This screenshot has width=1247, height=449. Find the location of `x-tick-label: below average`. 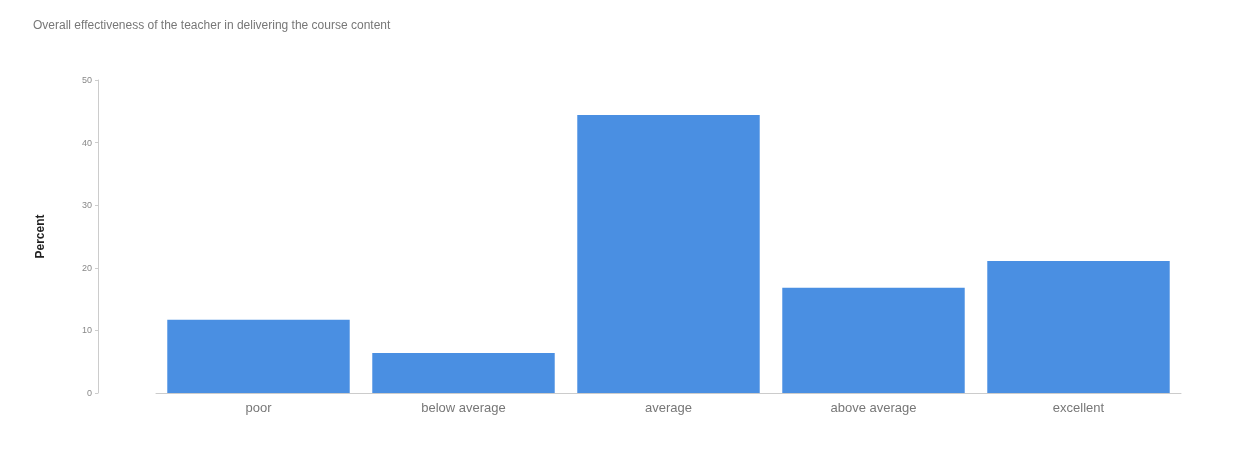

x-tick-label: below average is located at coordinates (463, 407).